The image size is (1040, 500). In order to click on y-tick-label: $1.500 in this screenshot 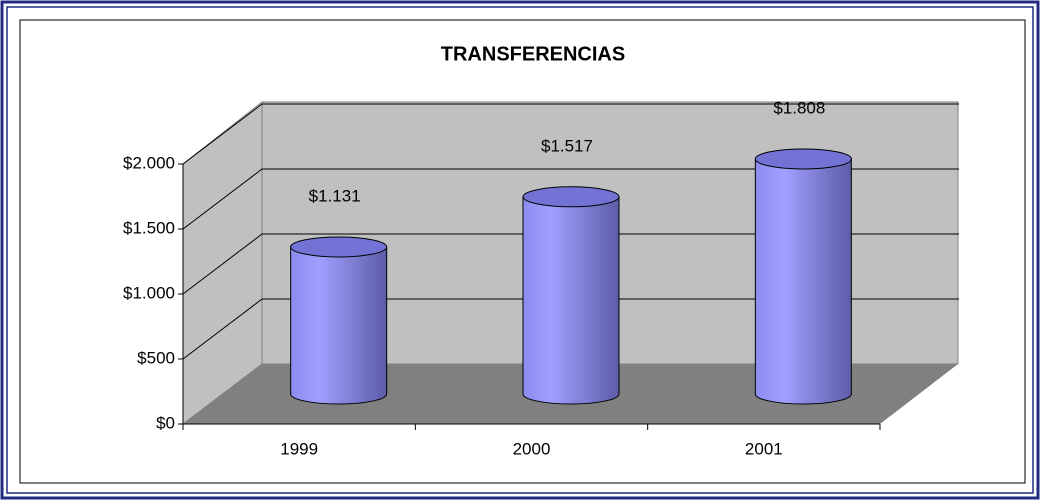, I will do `click(149, 227)`.